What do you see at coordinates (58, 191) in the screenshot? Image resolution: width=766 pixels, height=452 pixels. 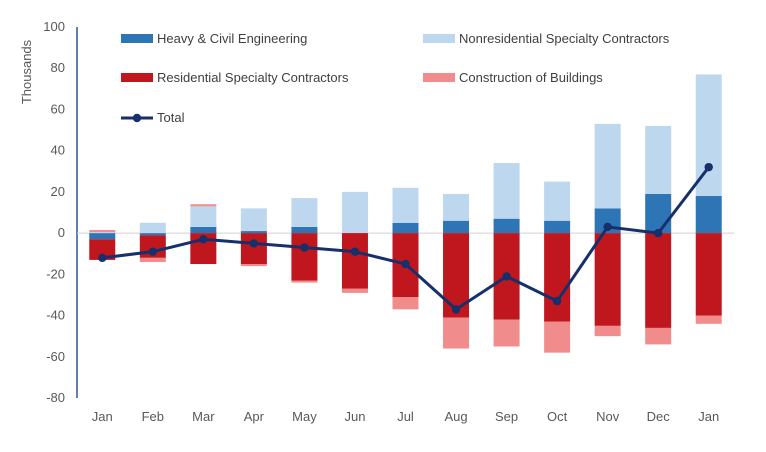 I see `y-tick-label: 20` at bounding box center [58, 191].